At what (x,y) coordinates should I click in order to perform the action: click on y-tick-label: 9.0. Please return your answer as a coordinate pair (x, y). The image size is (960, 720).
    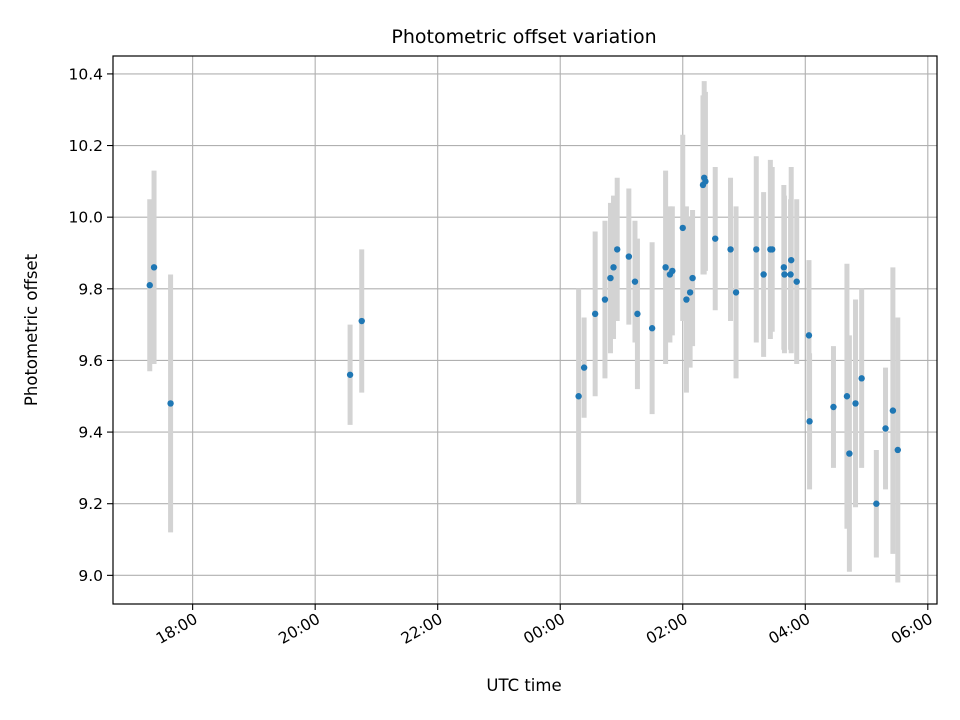
    Looking at the image, I should click on (90, 576).